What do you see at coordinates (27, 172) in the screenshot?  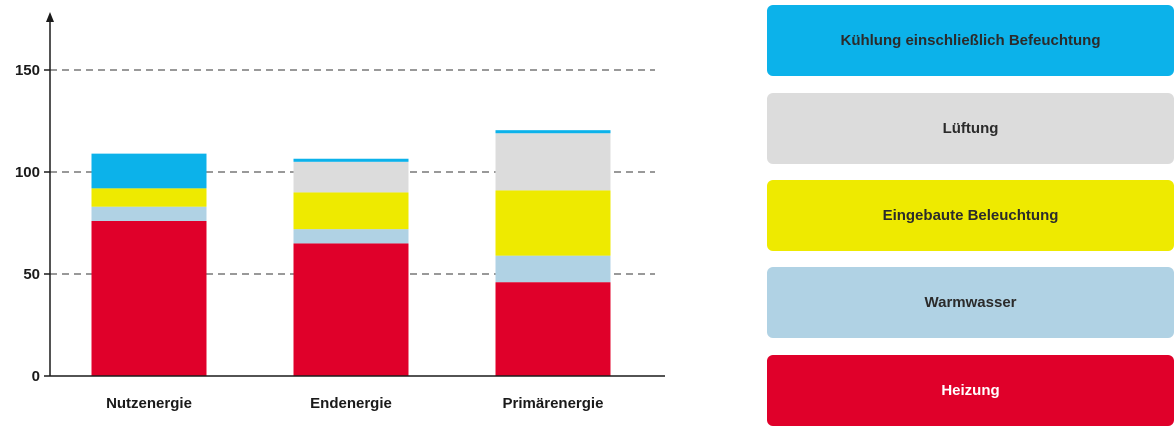 I see `y-tick-label: 100` at bounding box center [27, 172].